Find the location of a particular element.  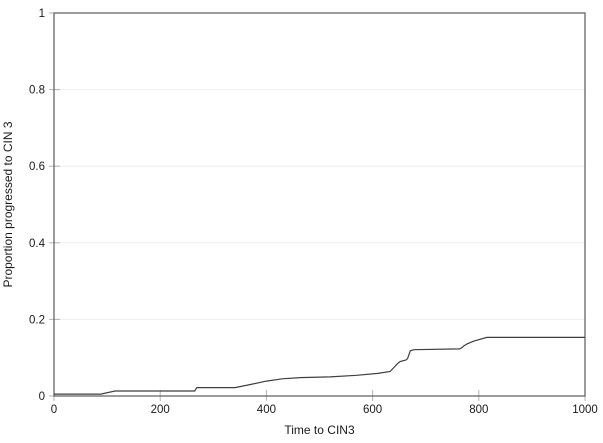

x-tick-label: 0 is located at coordinates (54, 410).